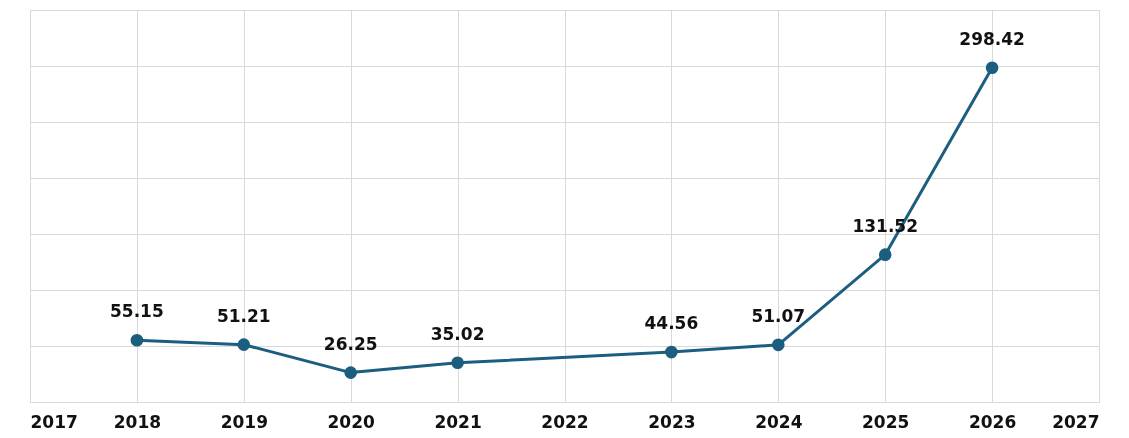  What do you see at coordinates (351, 421) in the screenshot?
I see `x-tick-label: 2020` at bounding box center [351, 421].